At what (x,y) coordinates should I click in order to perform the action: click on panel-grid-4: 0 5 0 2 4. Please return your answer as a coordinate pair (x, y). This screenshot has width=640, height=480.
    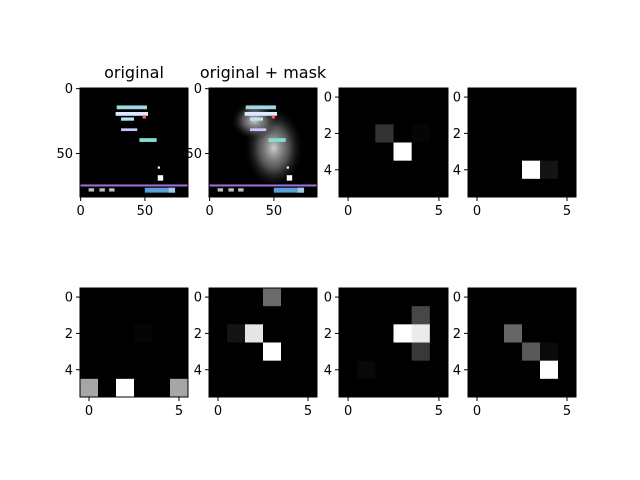
    Looking at the image, I should click on (256, 353).